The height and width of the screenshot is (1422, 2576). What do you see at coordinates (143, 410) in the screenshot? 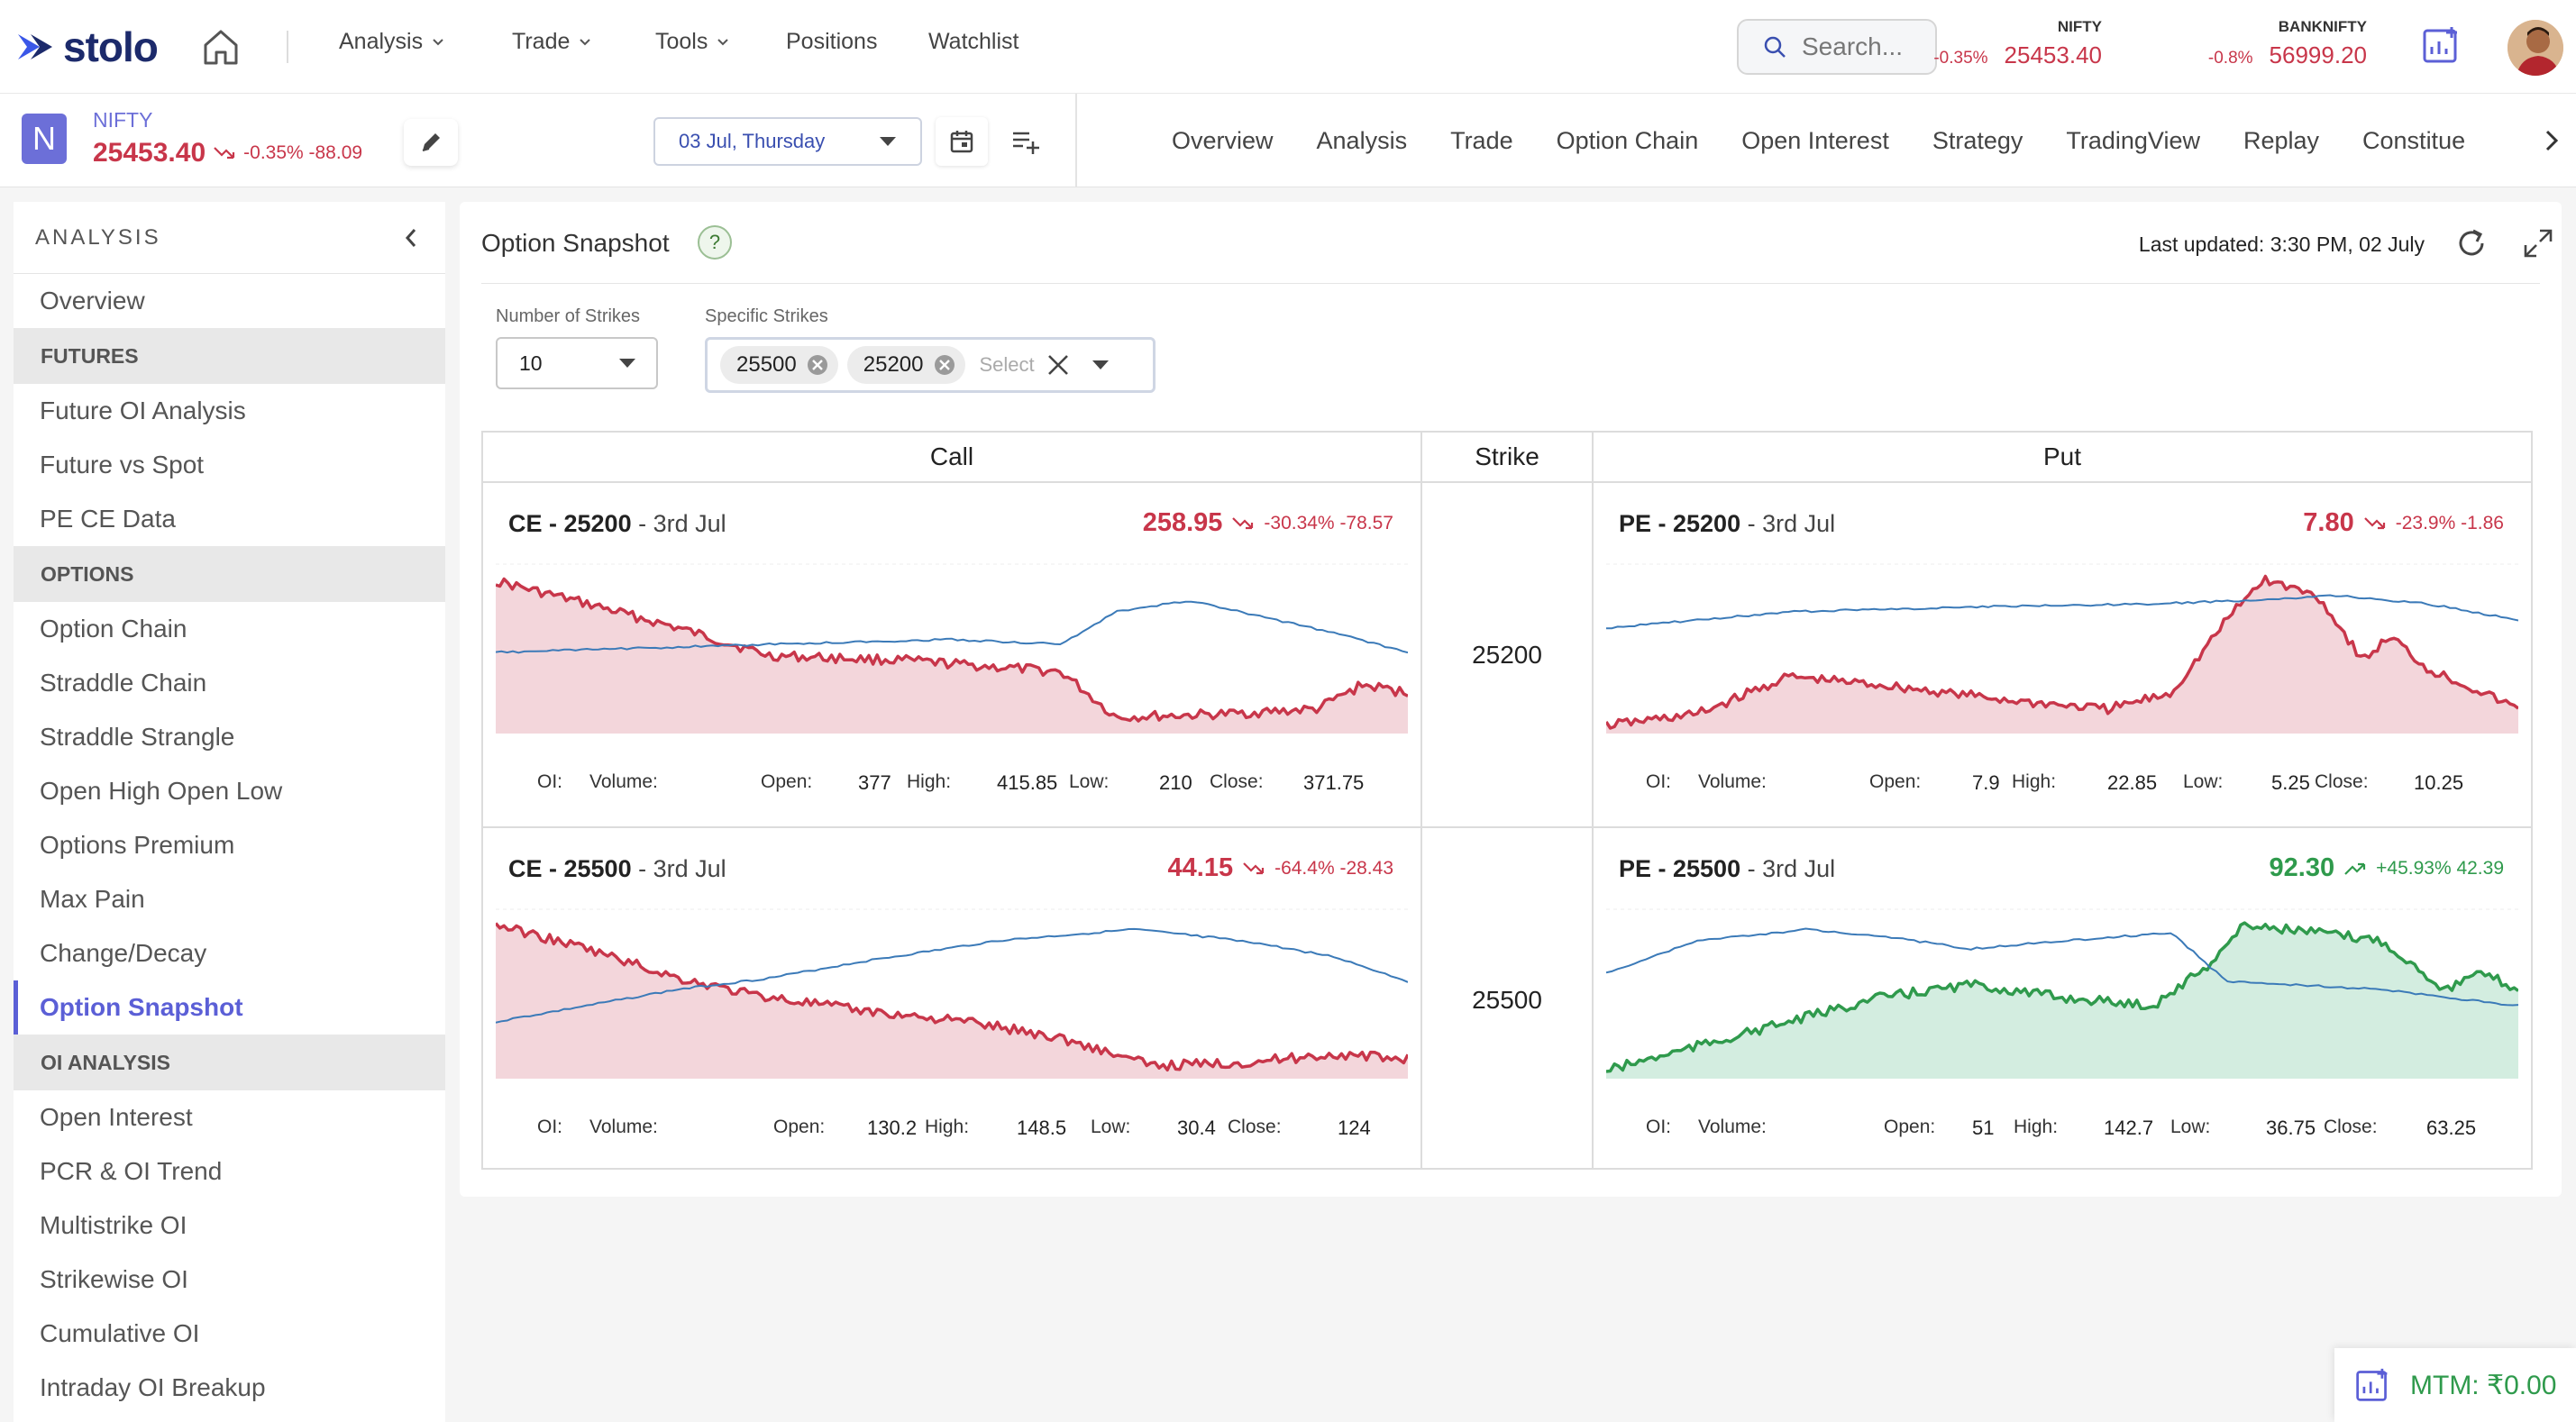
I see `sidebar-item-future-oi-analysis: Future OI Analysis` at bounding box center [143, 410].